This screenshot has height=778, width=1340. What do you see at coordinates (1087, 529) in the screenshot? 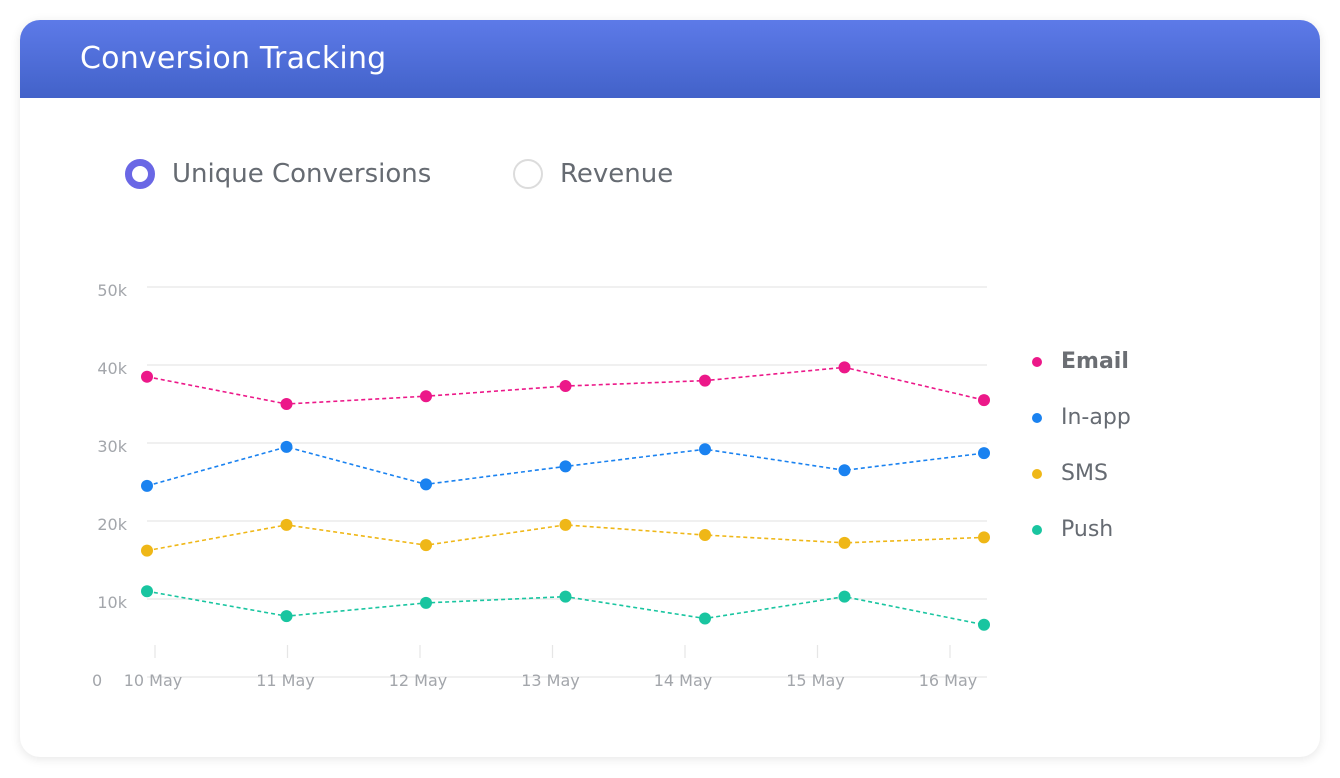
I see `legend-label-push: Push` at bounding box center [1087, 529].